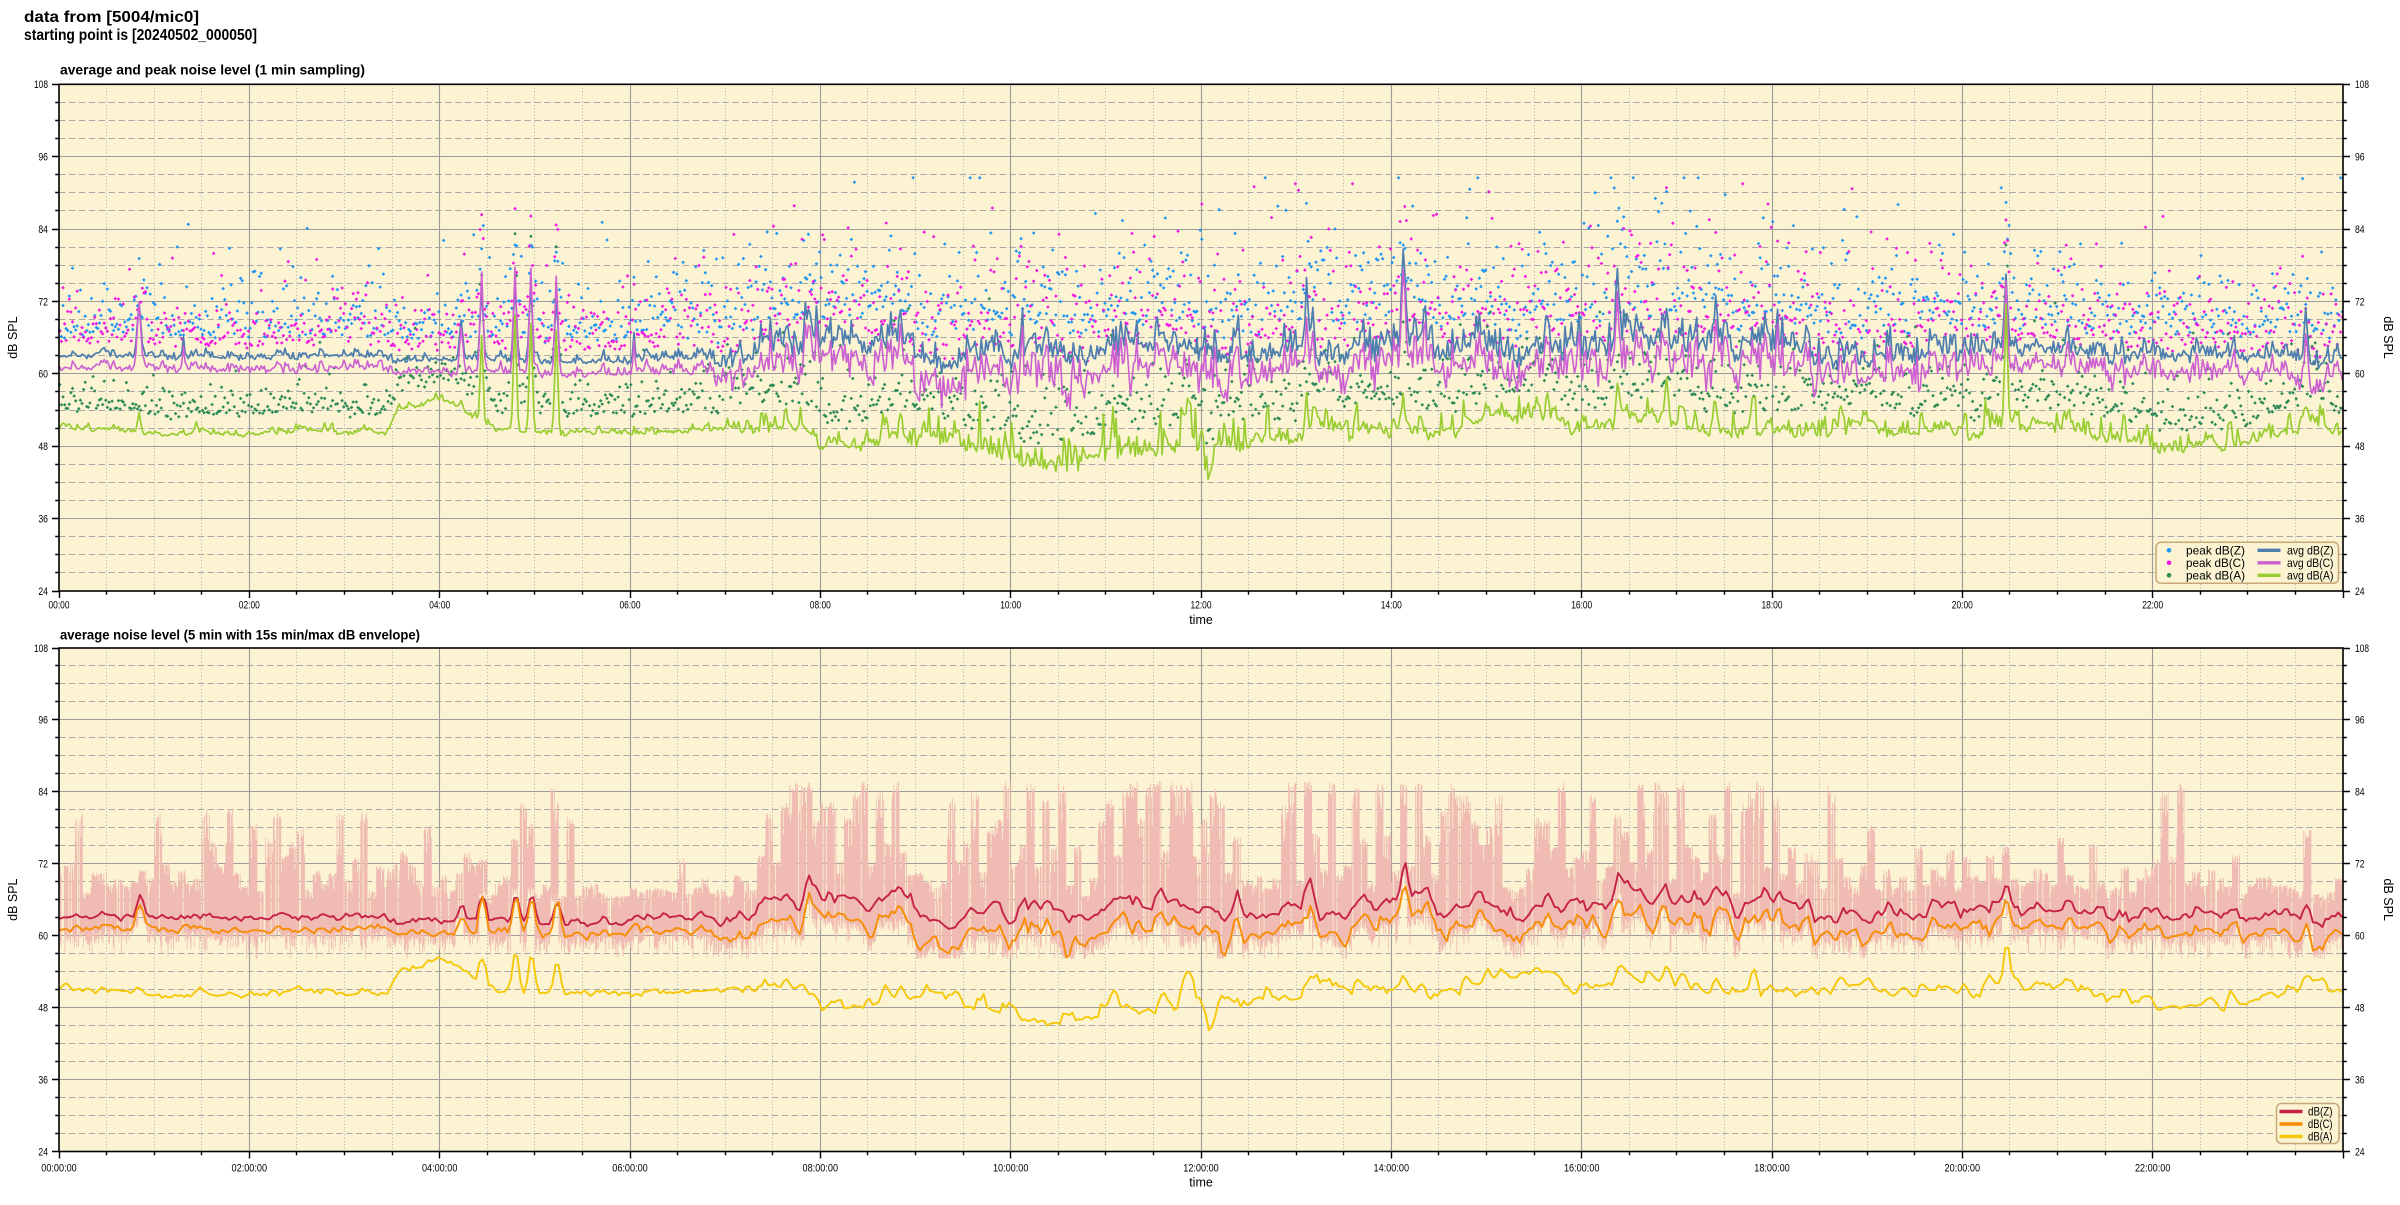 The width and height of the screenshot is (2400, 1205). What do you see at coordinates (2310, 563) in the screenshot?
I see `svg-text: avg dB(C)` at bounding box center [2310, 563].